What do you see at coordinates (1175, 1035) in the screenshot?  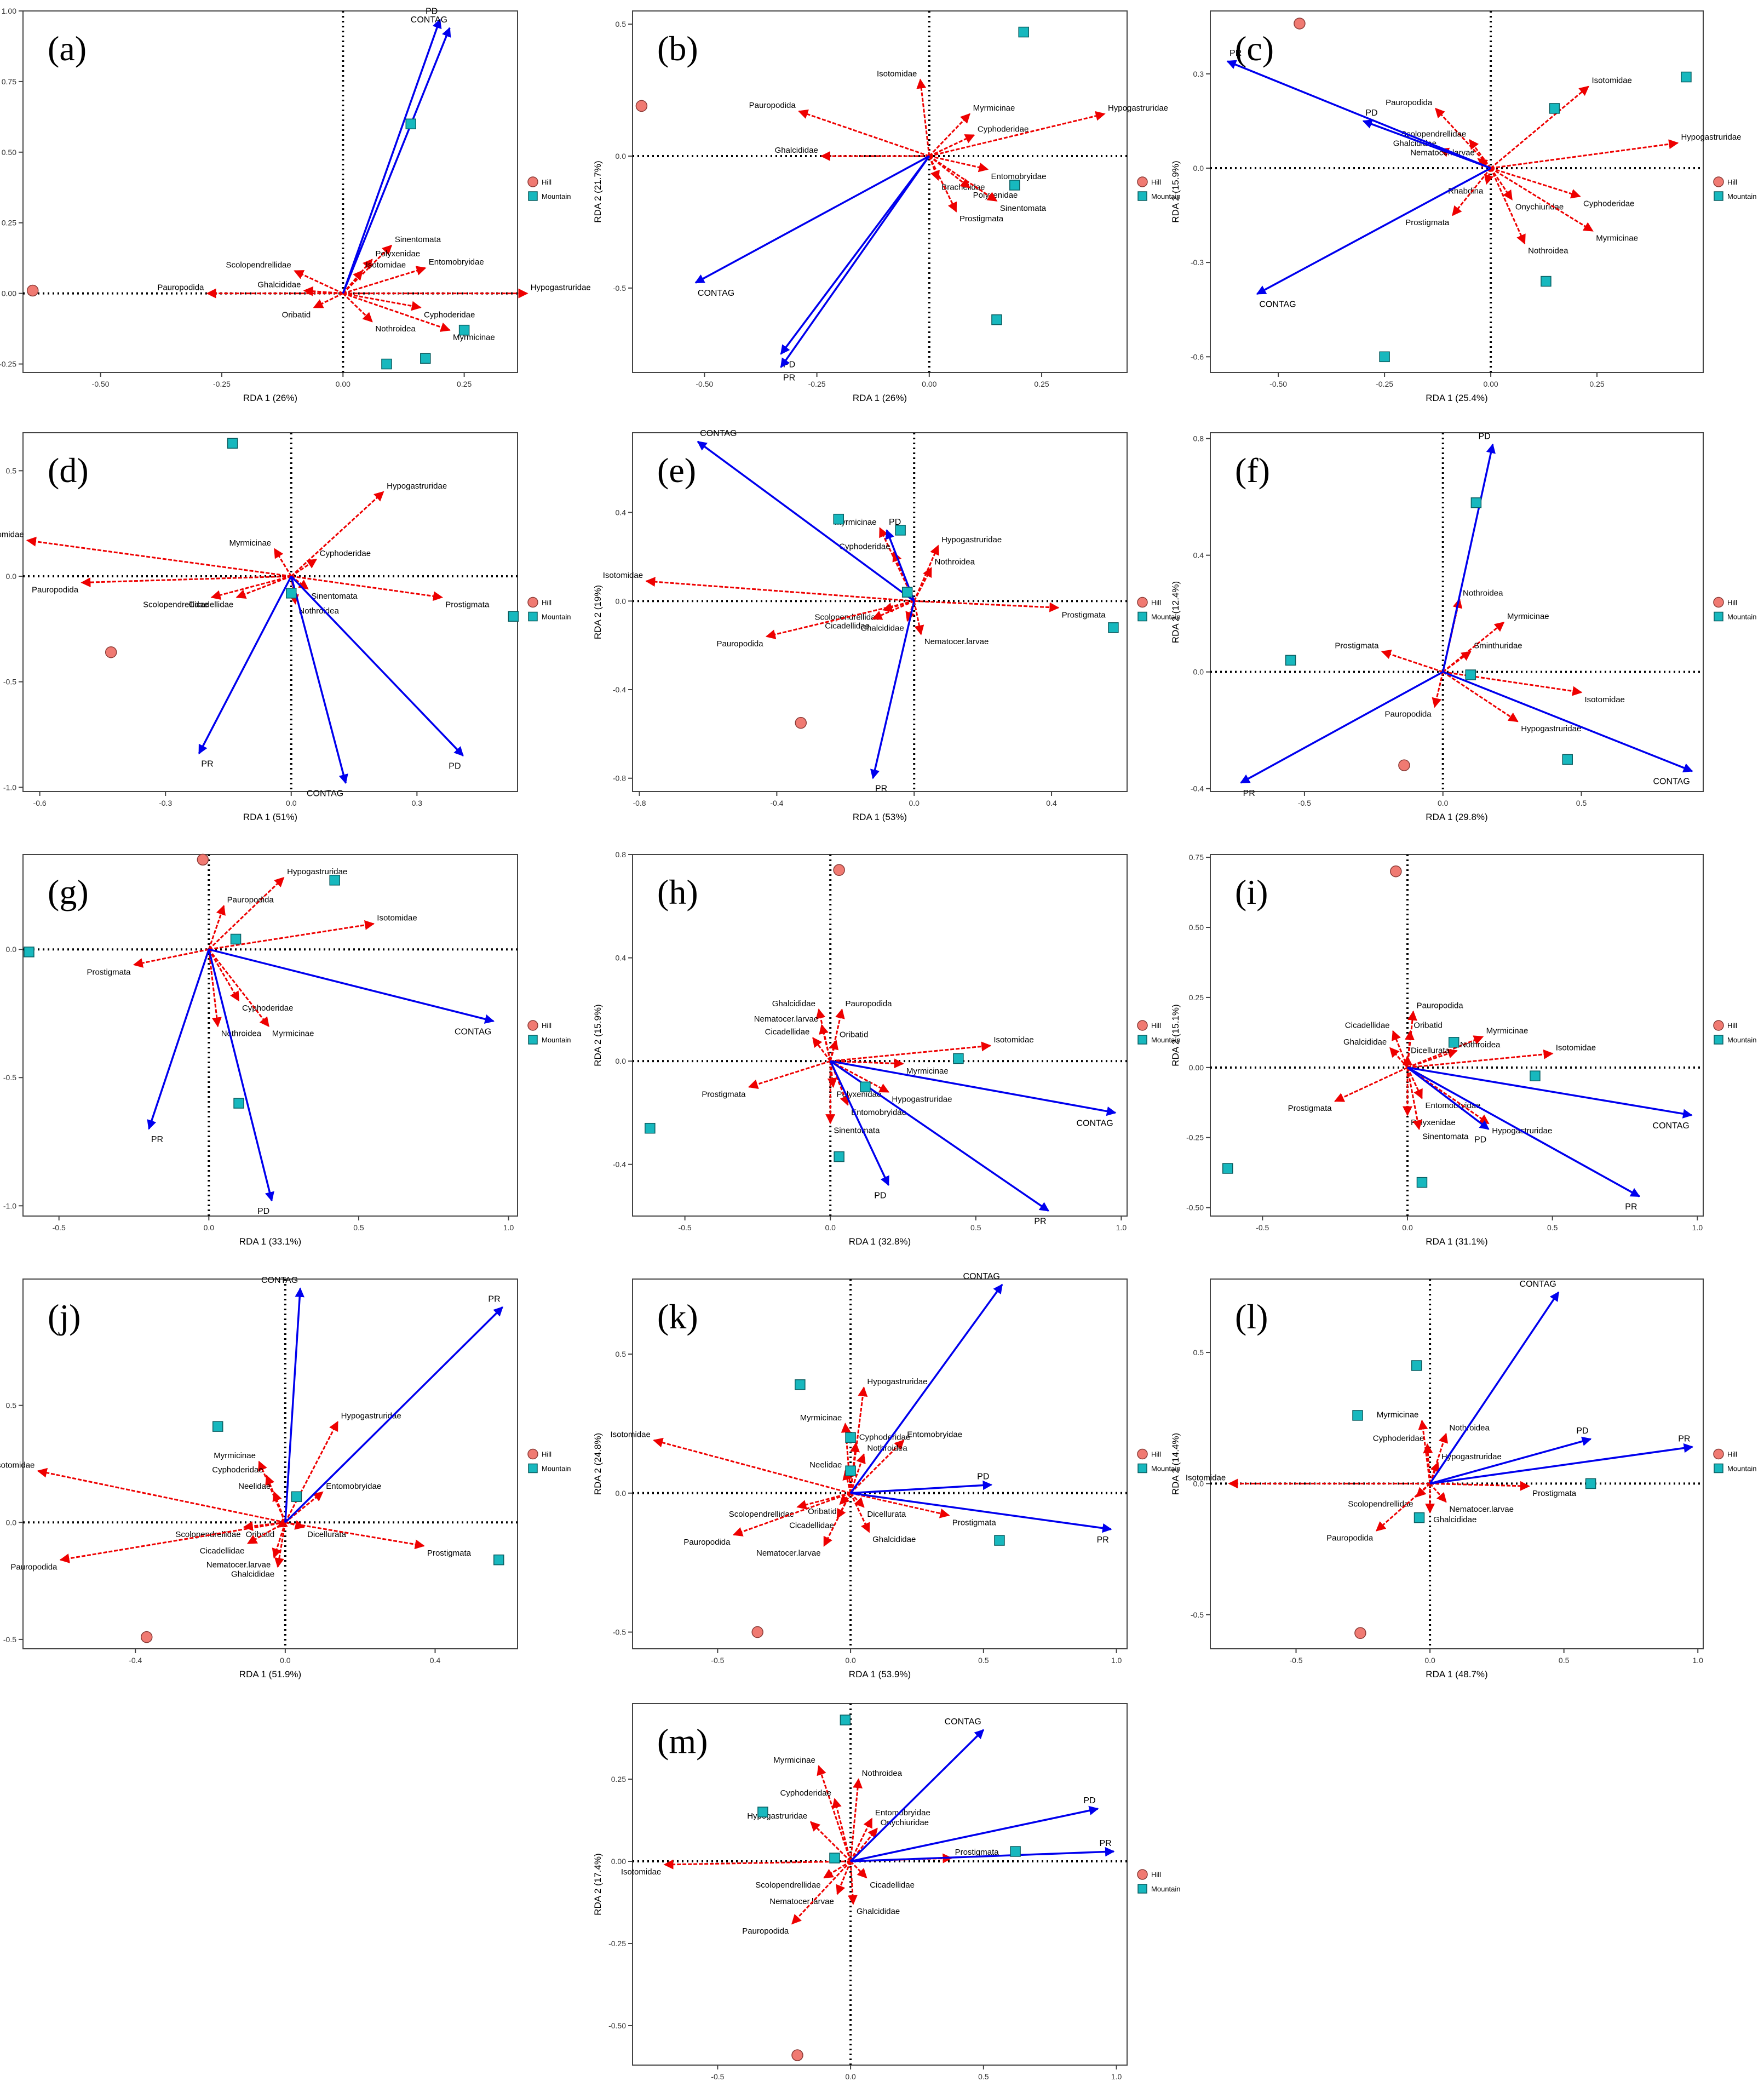 I see `y-axis-label: RDA 2 (15.1%)` at bounding box center [1175, 1035].